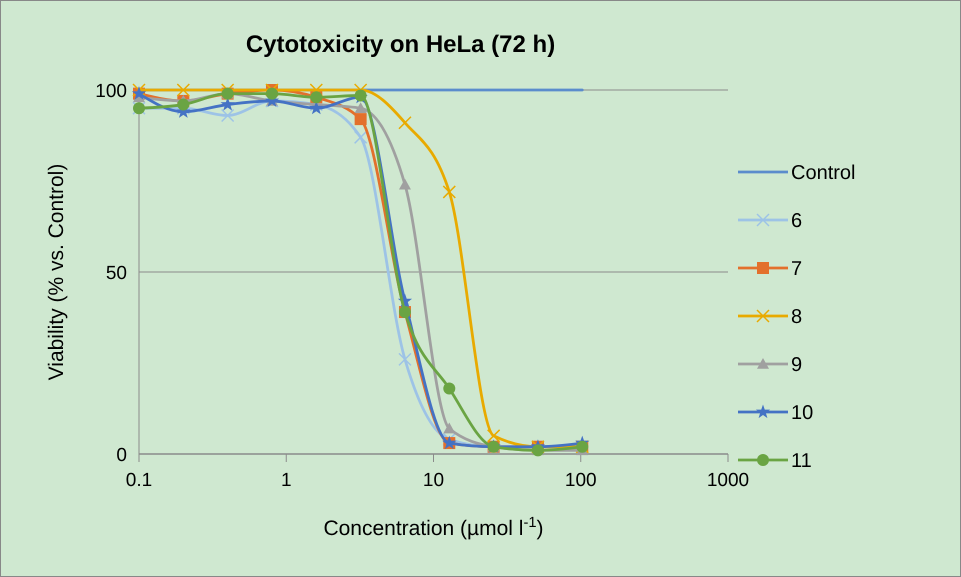  I want to click on legend-label: 8, so click(796, 317).